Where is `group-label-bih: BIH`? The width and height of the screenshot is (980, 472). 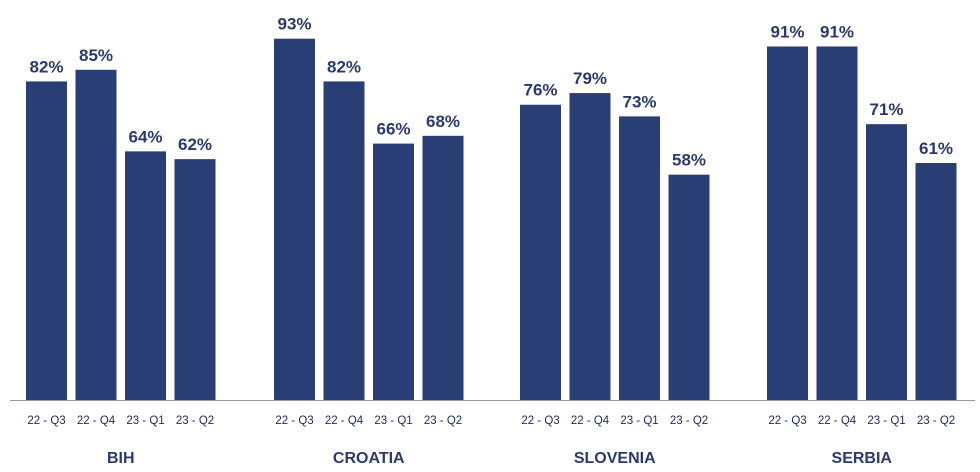
group-label-bih: BIH is located at coordinates (121, 458).